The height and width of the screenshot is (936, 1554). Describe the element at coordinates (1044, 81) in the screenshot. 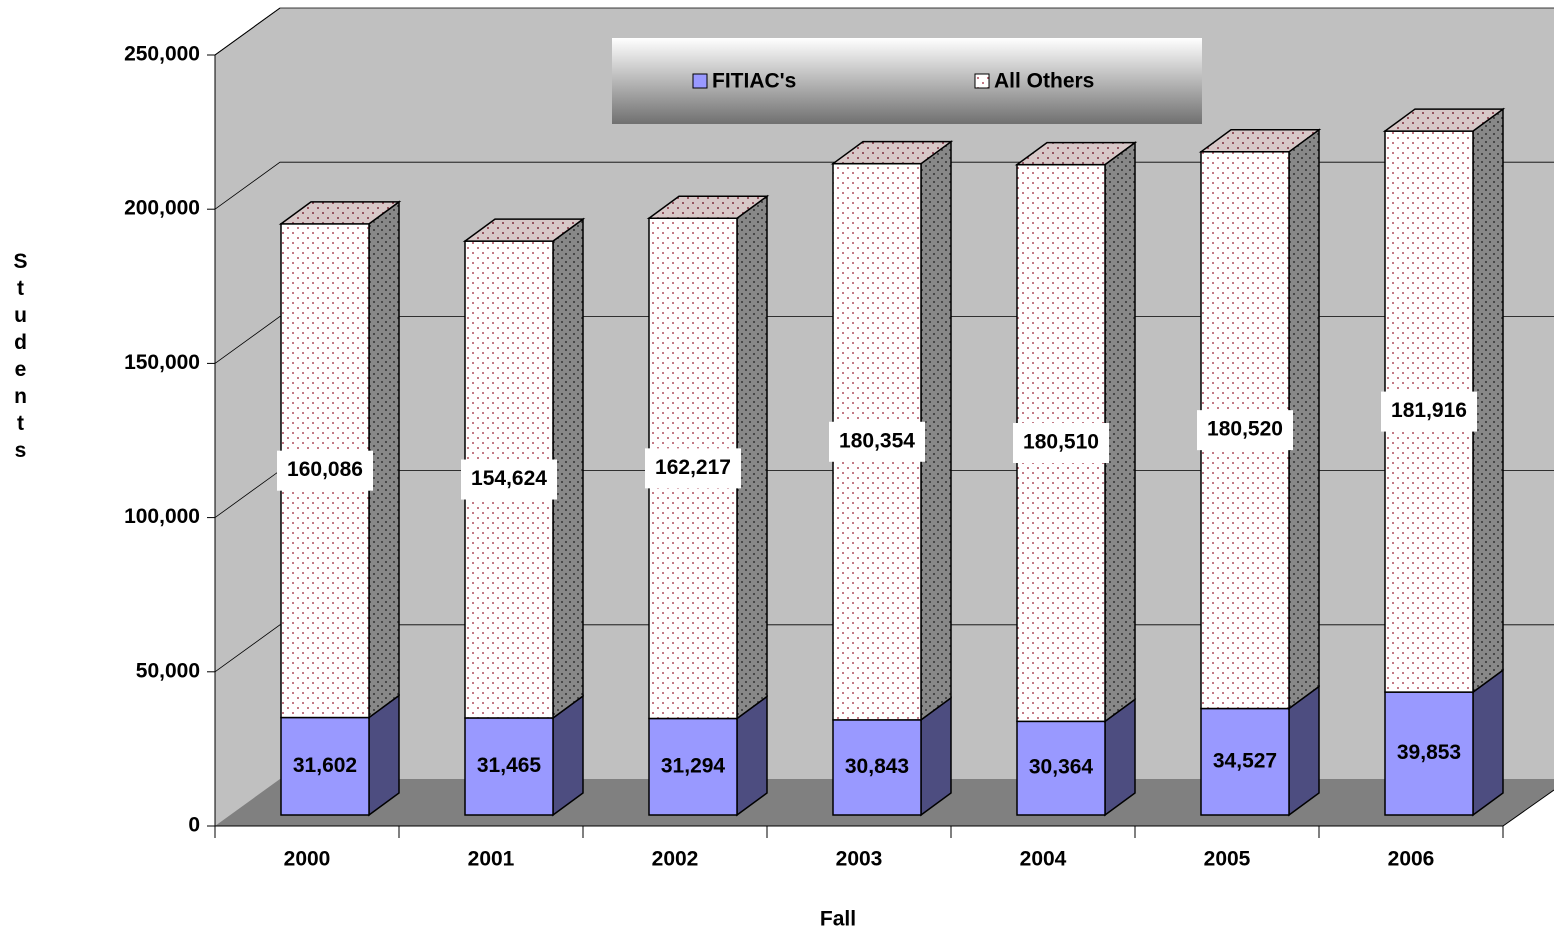

I see `legend-label: All Others` at that location.